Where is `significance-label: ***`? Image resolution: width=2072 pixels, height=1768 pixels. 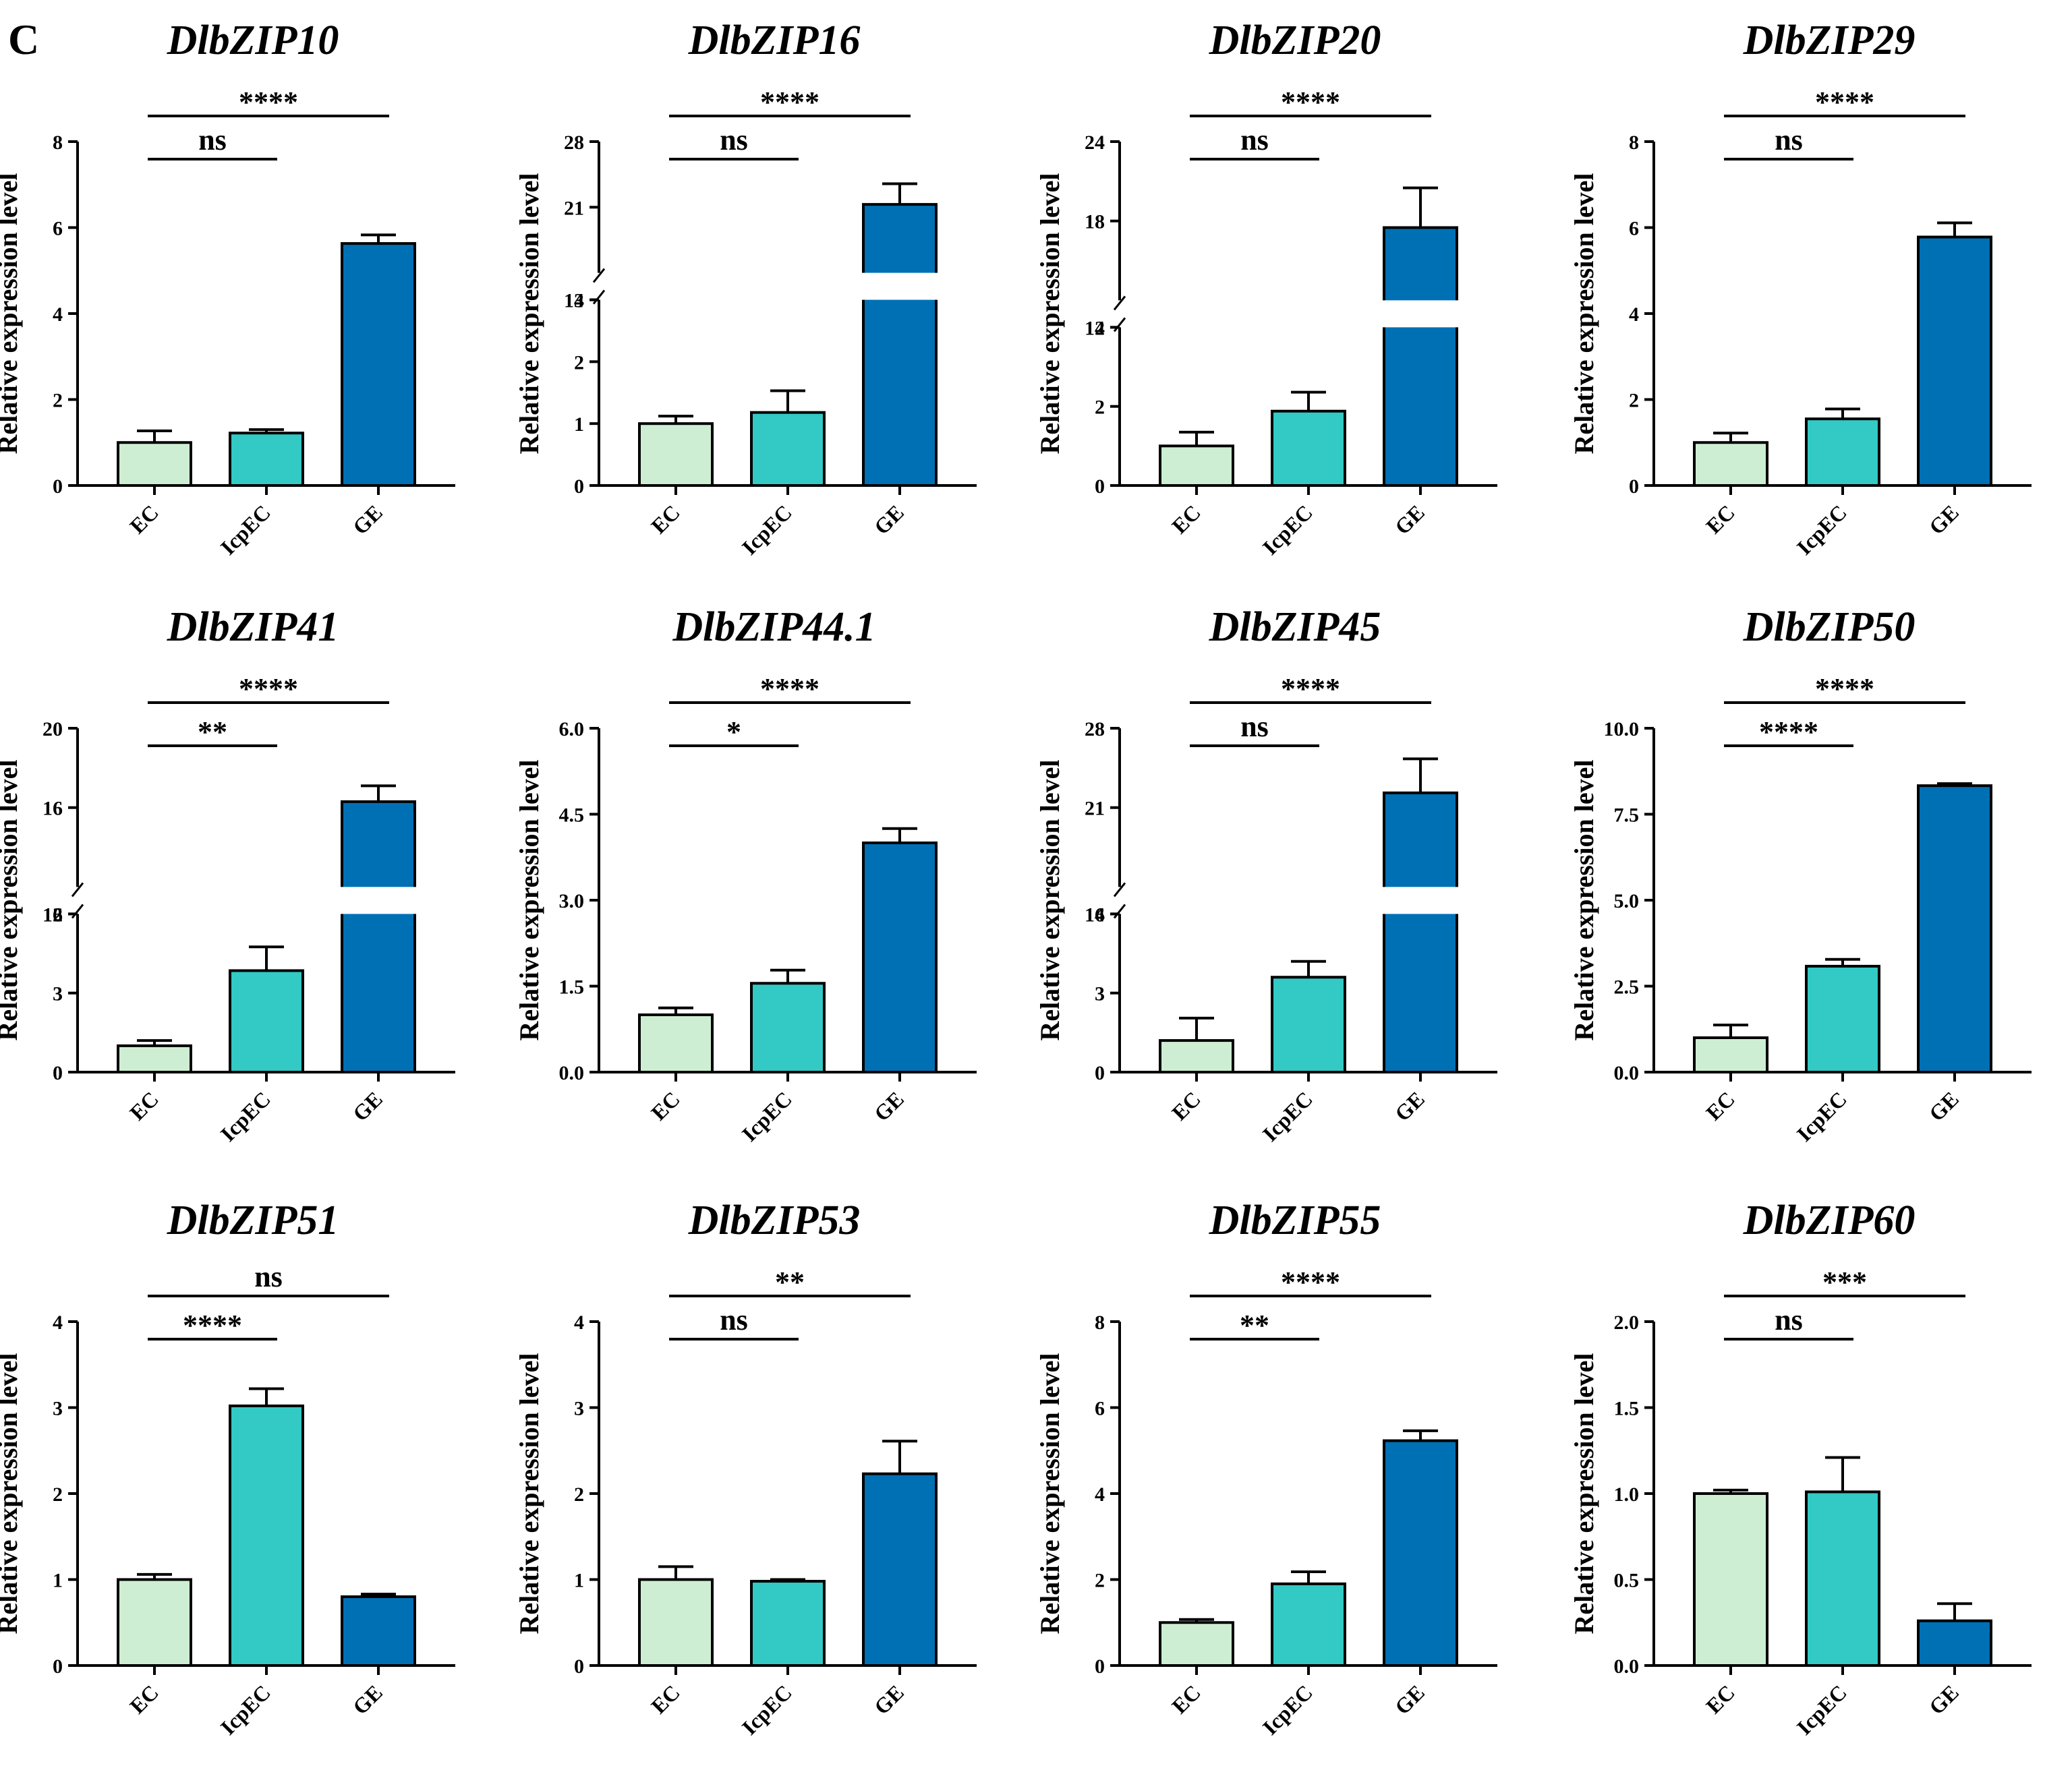
significance-label: *** is located at coordinates (1844, 1283).